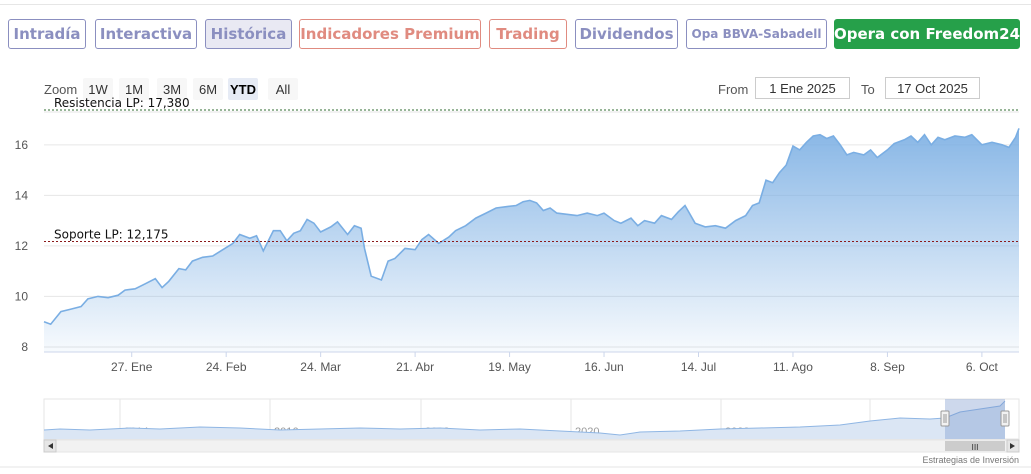 The height and width of the screenshot is (474, 1031). Describe the element at coordinates (320, 367) in the screenshot. I see `x-tick-label: 24. Mar` at that location.